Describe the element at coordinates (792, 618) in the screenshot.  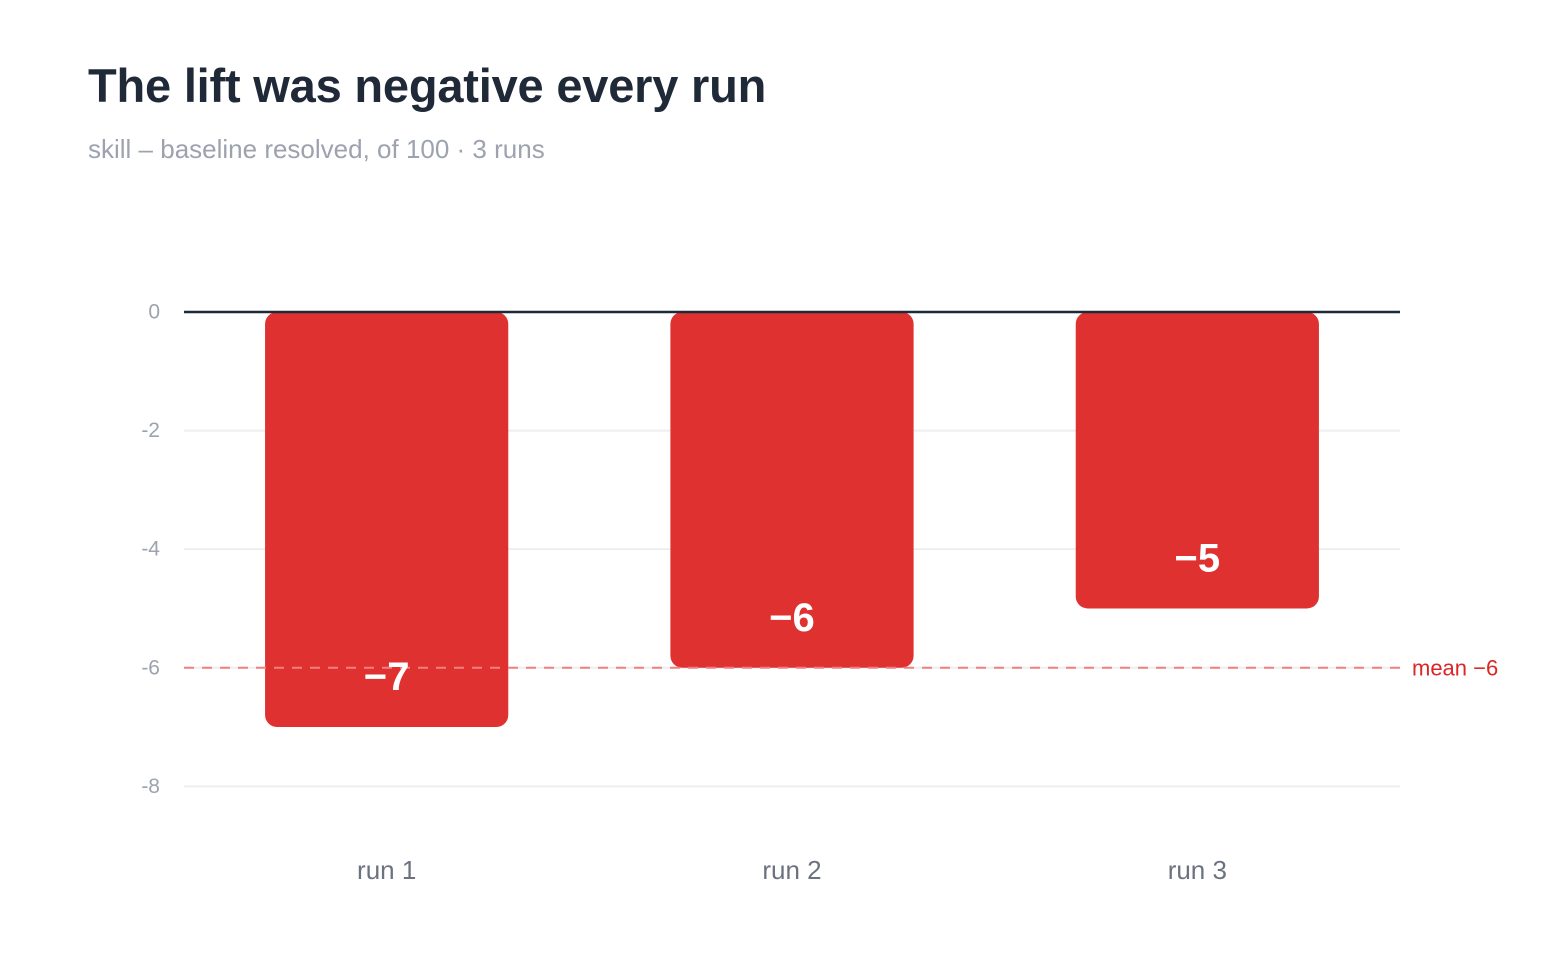
I see `bar-value-label: −6` at that location.